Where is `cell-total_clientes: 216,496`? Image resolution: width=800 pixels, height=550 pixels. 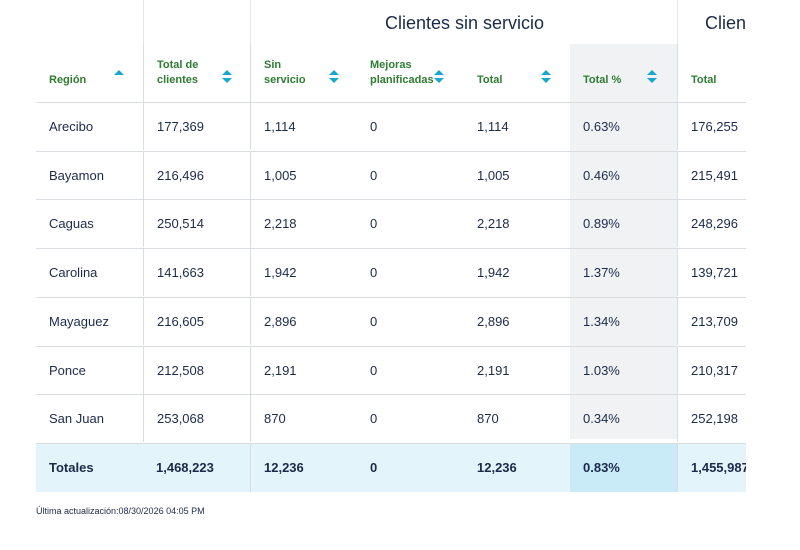
cell-total_clientes: 216,496 is located at coordinates (196, 175).